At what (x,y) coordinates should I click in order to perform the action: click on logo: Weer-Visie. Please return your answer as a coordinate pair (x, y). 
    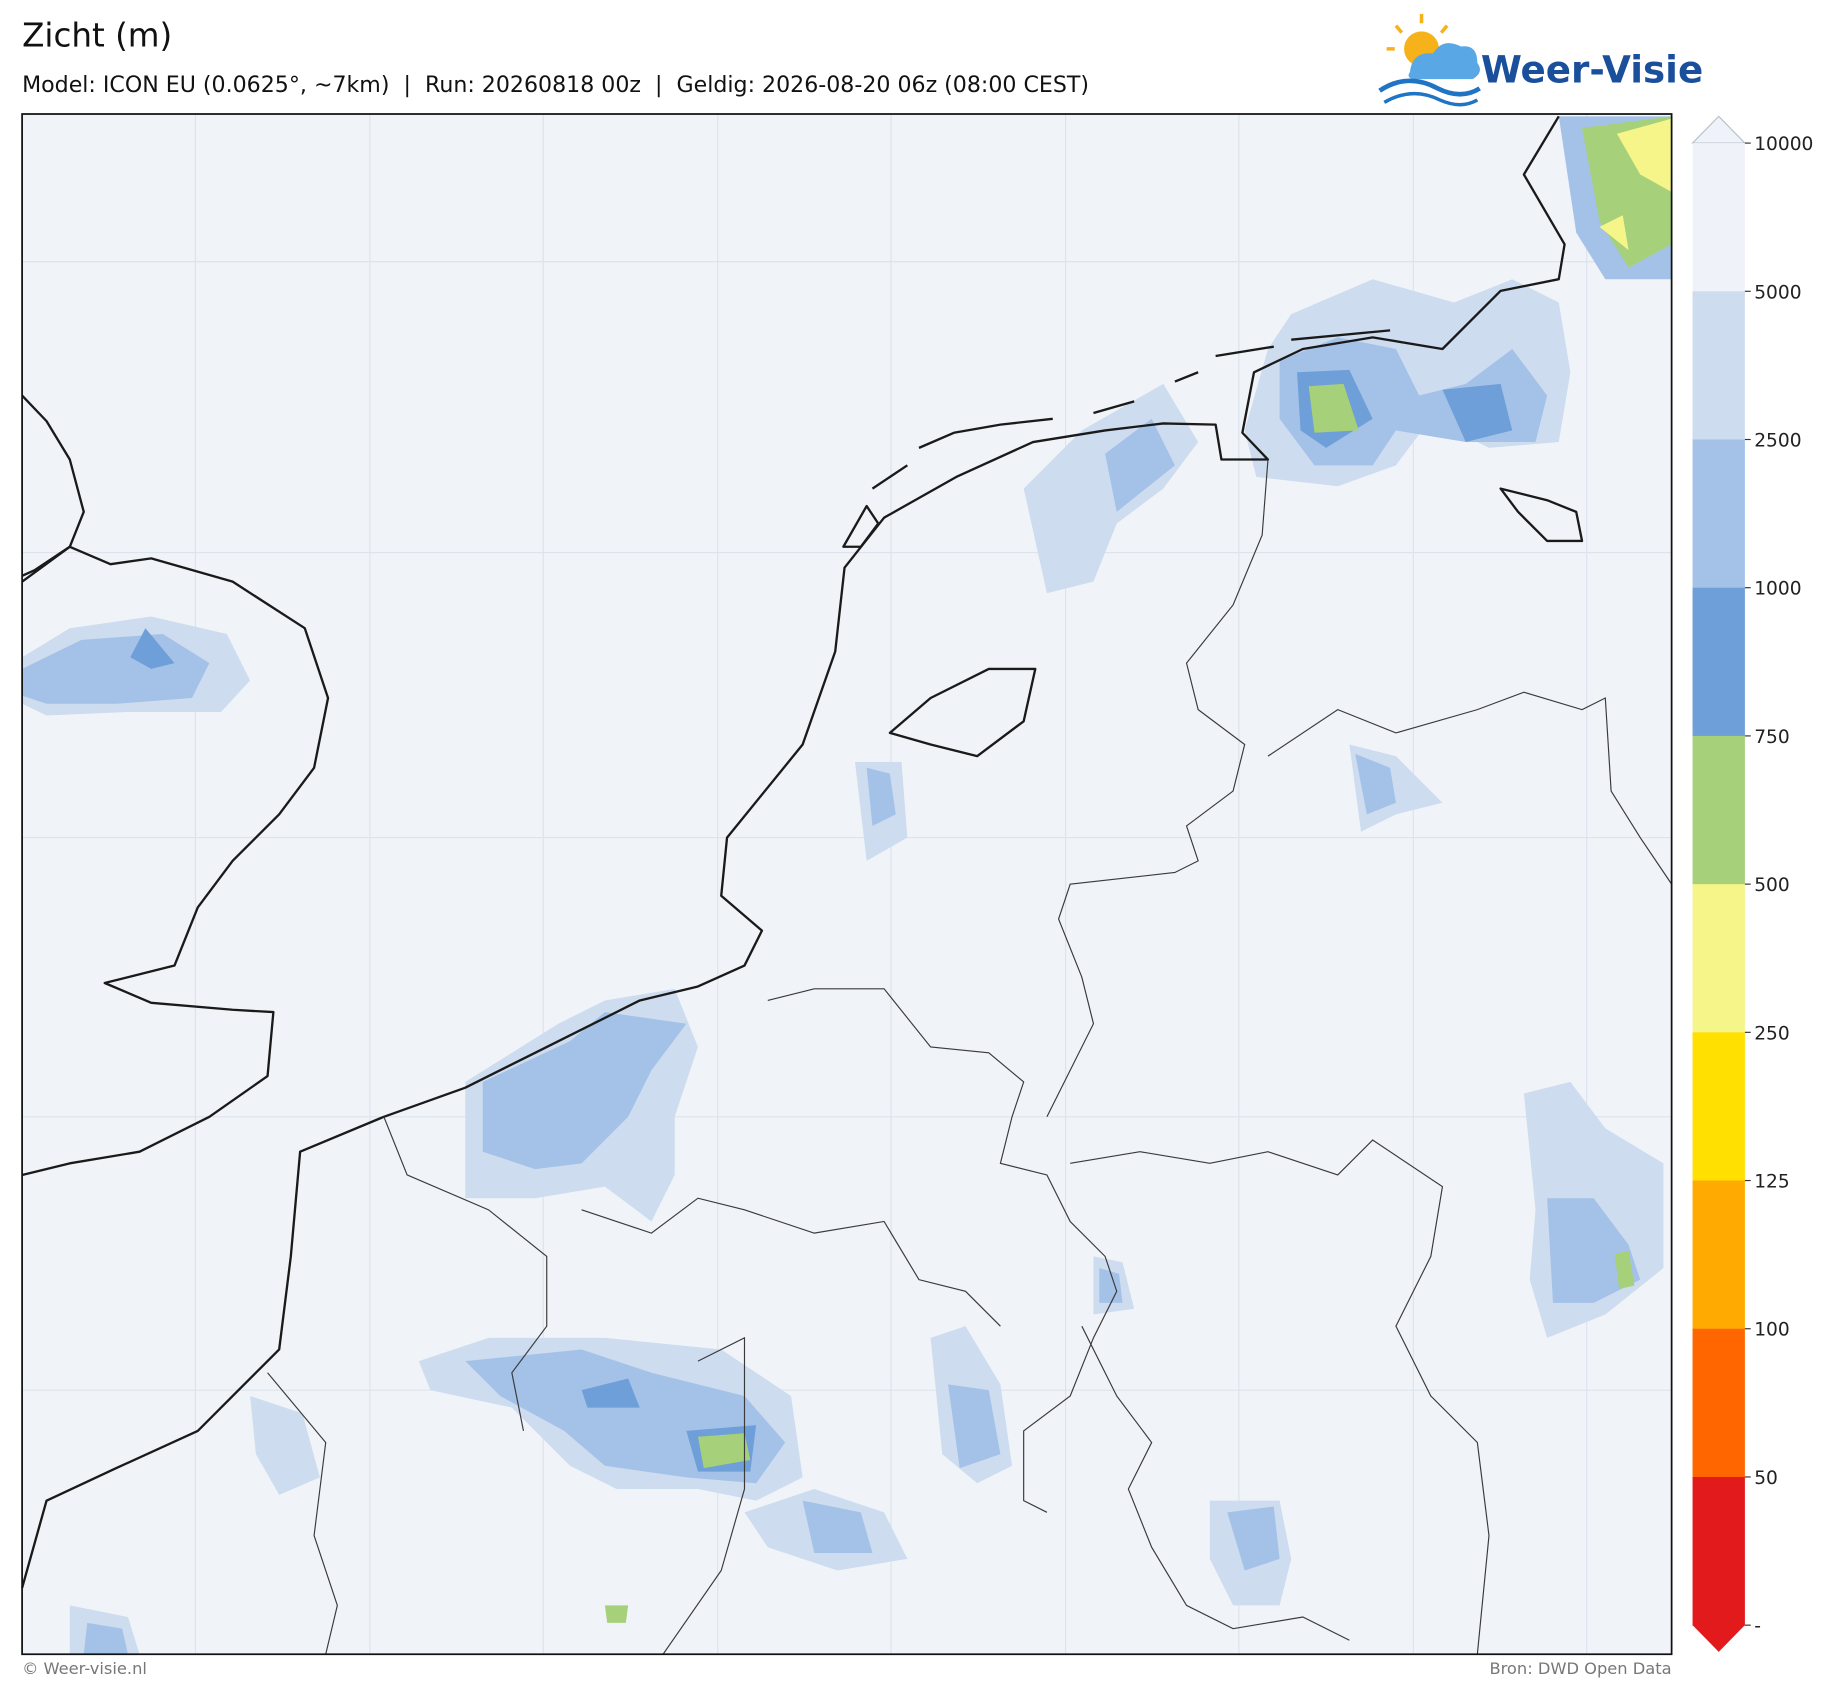
    Looking at the image, I should click on (1540, 60).